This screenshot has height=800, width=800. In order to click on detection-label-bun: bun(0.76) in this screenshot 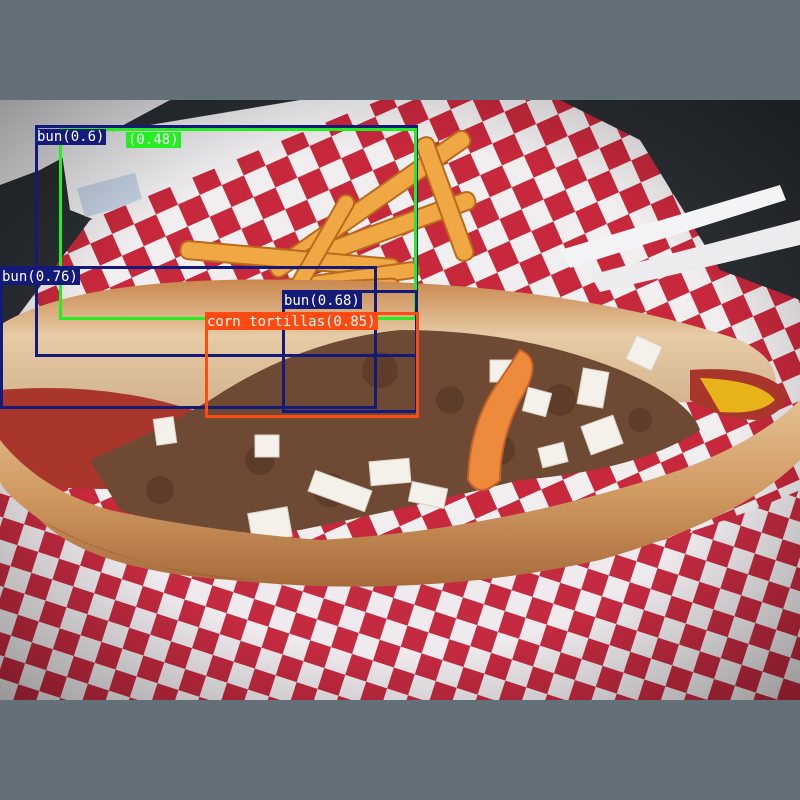, I will do `click(40, 277)`.